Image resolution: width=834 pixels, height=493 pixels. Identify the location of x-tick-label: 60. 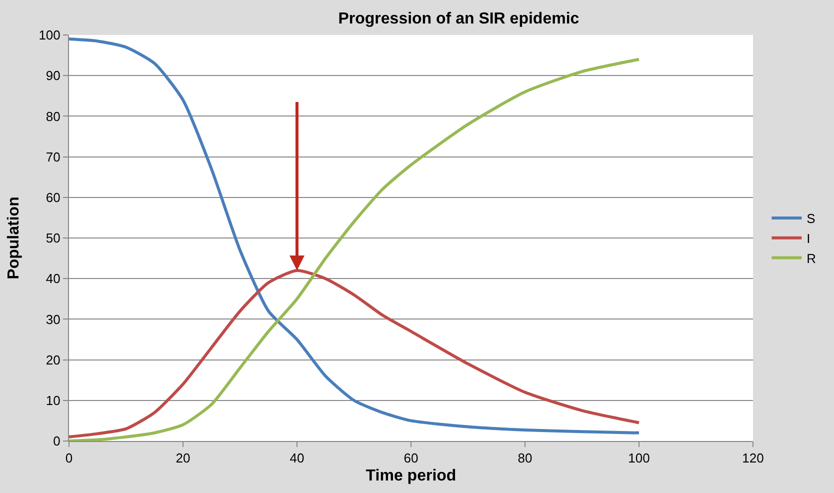
(411, 458).